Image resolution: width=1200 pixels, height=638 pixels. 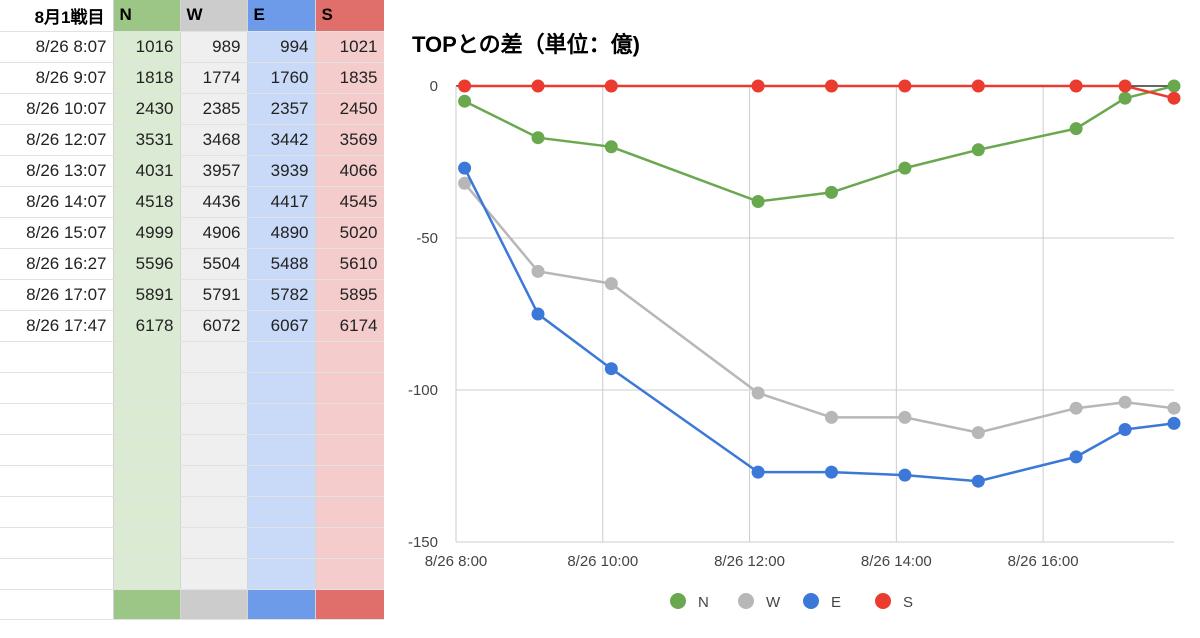 I want to click on time-cell: 8/26 17:07, so click(x=57, y=295).